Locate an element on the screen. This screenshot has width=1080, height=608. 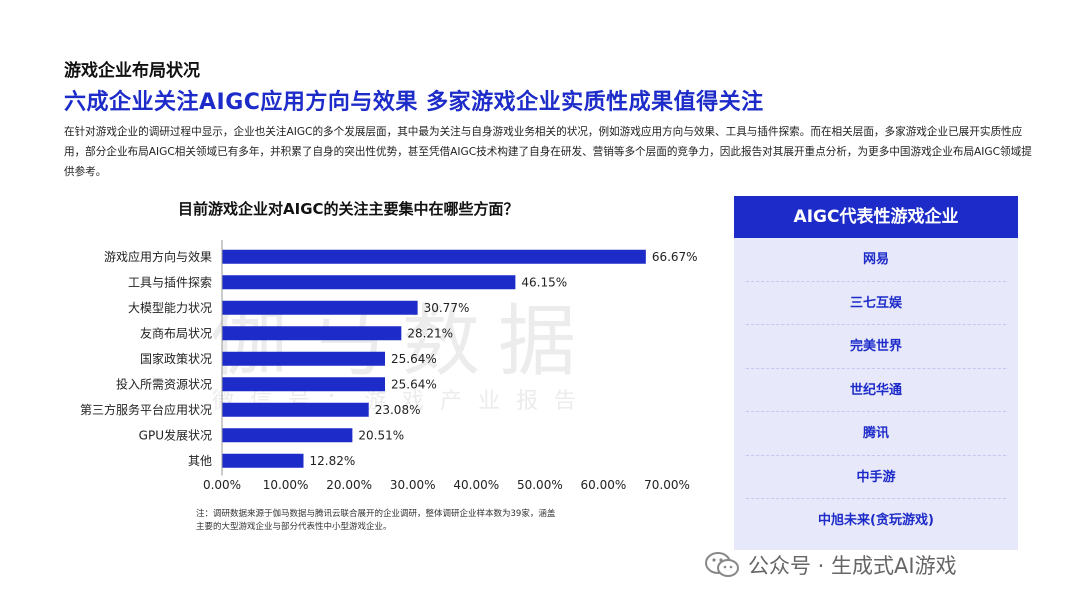
value-label: 23.08% is located at coordinates (398, 410).